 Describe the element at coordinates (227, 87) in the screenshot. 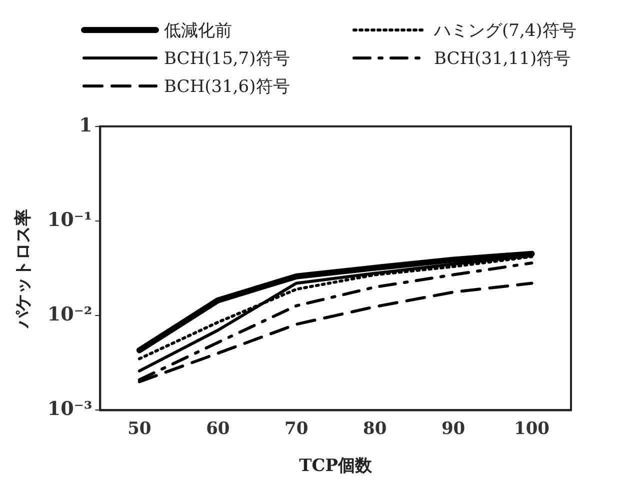

I see `legend-label: BCH(31,6)符号` at that location.